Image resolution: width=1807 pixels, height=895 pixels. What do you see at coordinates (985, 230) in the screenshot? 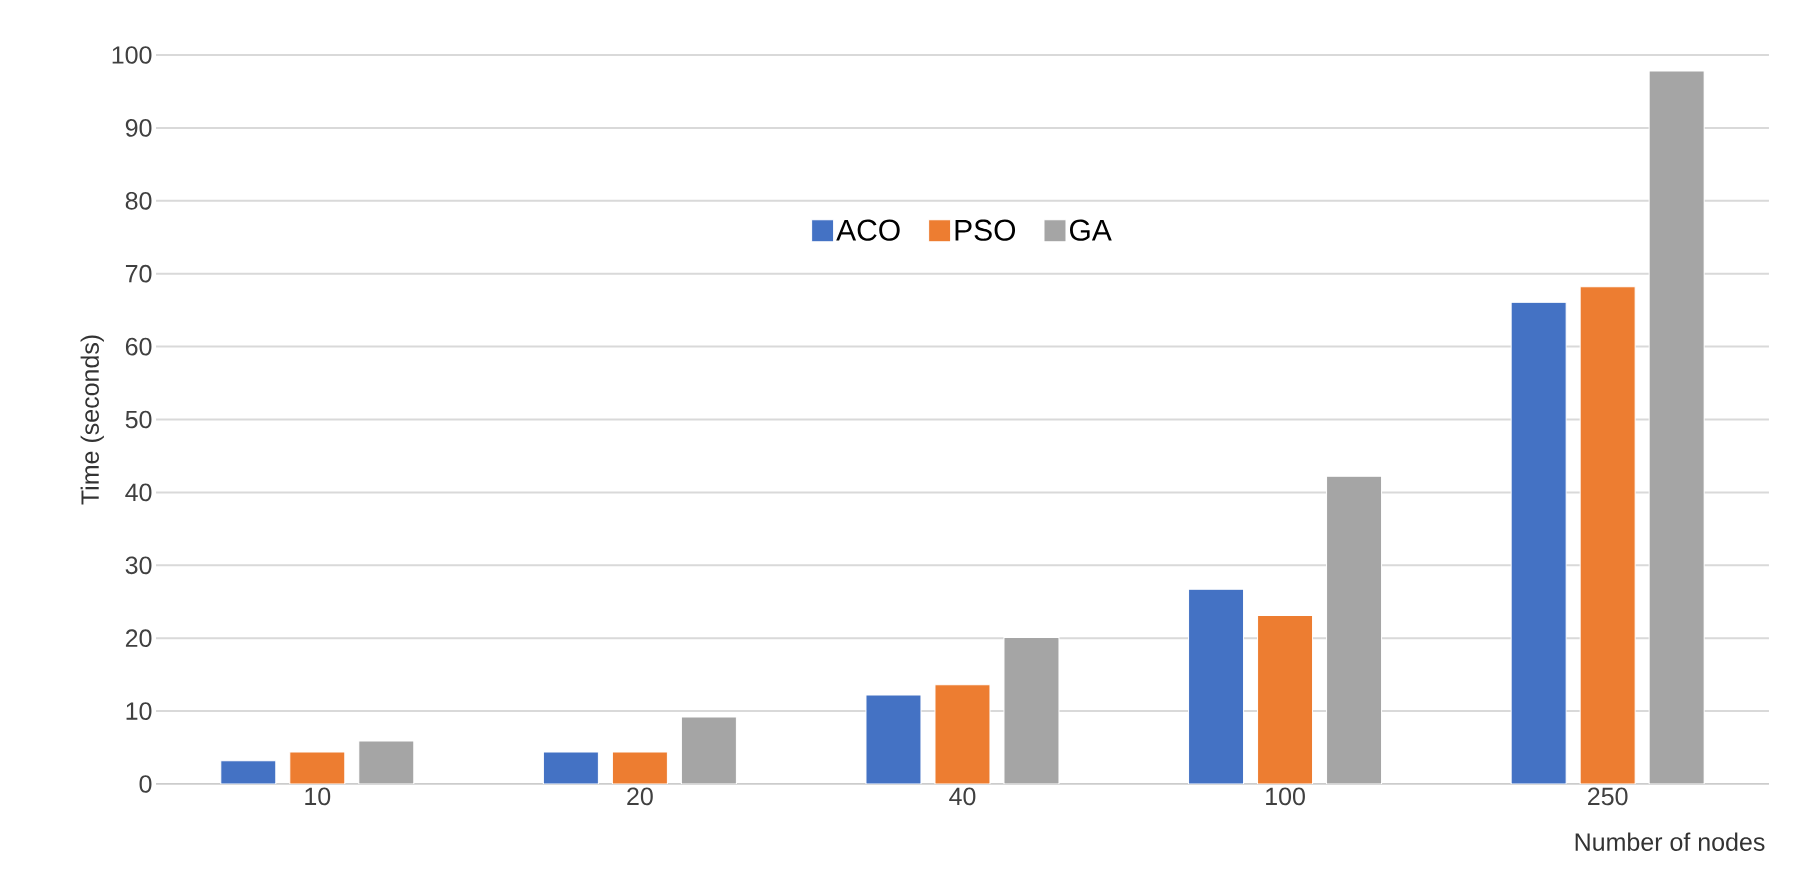
I see `legend-label: PSO` at bounding box center [985, 230].